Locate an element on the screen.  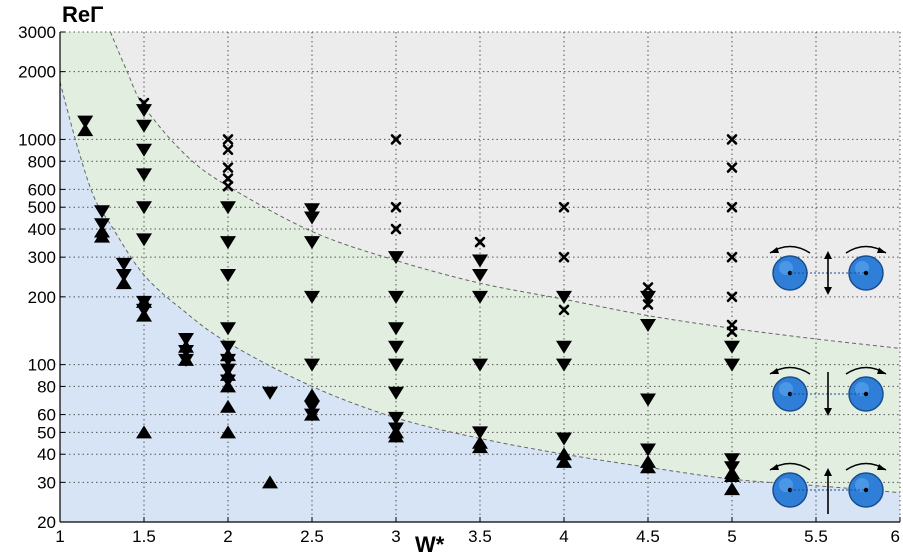
x-tick-label: 1 is located at coordinates (59, 536).